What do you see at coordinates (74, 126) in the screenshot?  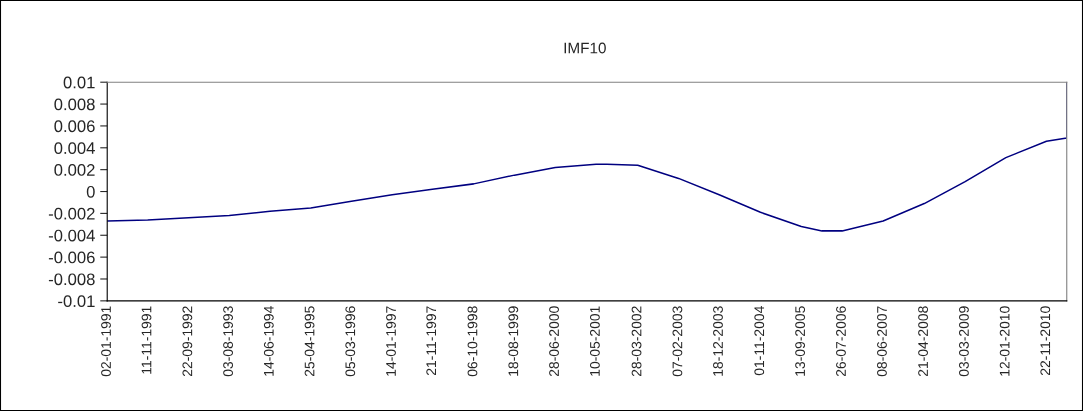 I see `y-tick-label: 0.006` at bounding box center [74, 126].